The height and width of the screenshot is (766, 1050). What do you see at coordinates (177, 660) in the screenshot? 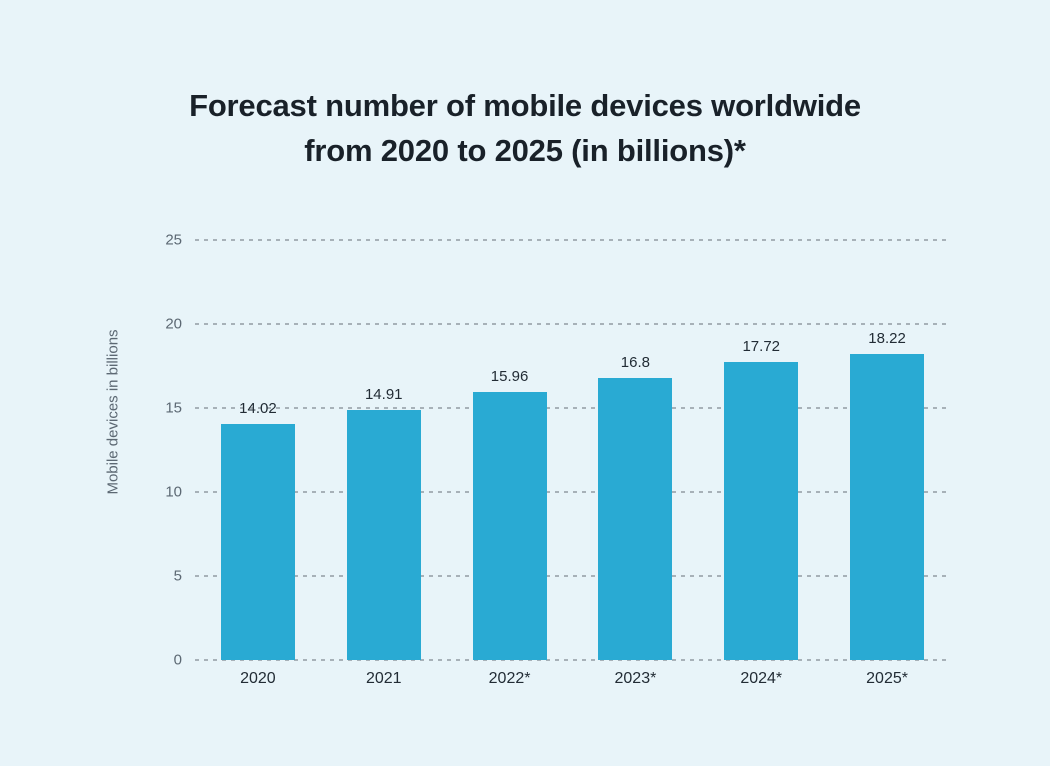
I see `y-tick-label-0: 0` at bounding box center [177, 660].